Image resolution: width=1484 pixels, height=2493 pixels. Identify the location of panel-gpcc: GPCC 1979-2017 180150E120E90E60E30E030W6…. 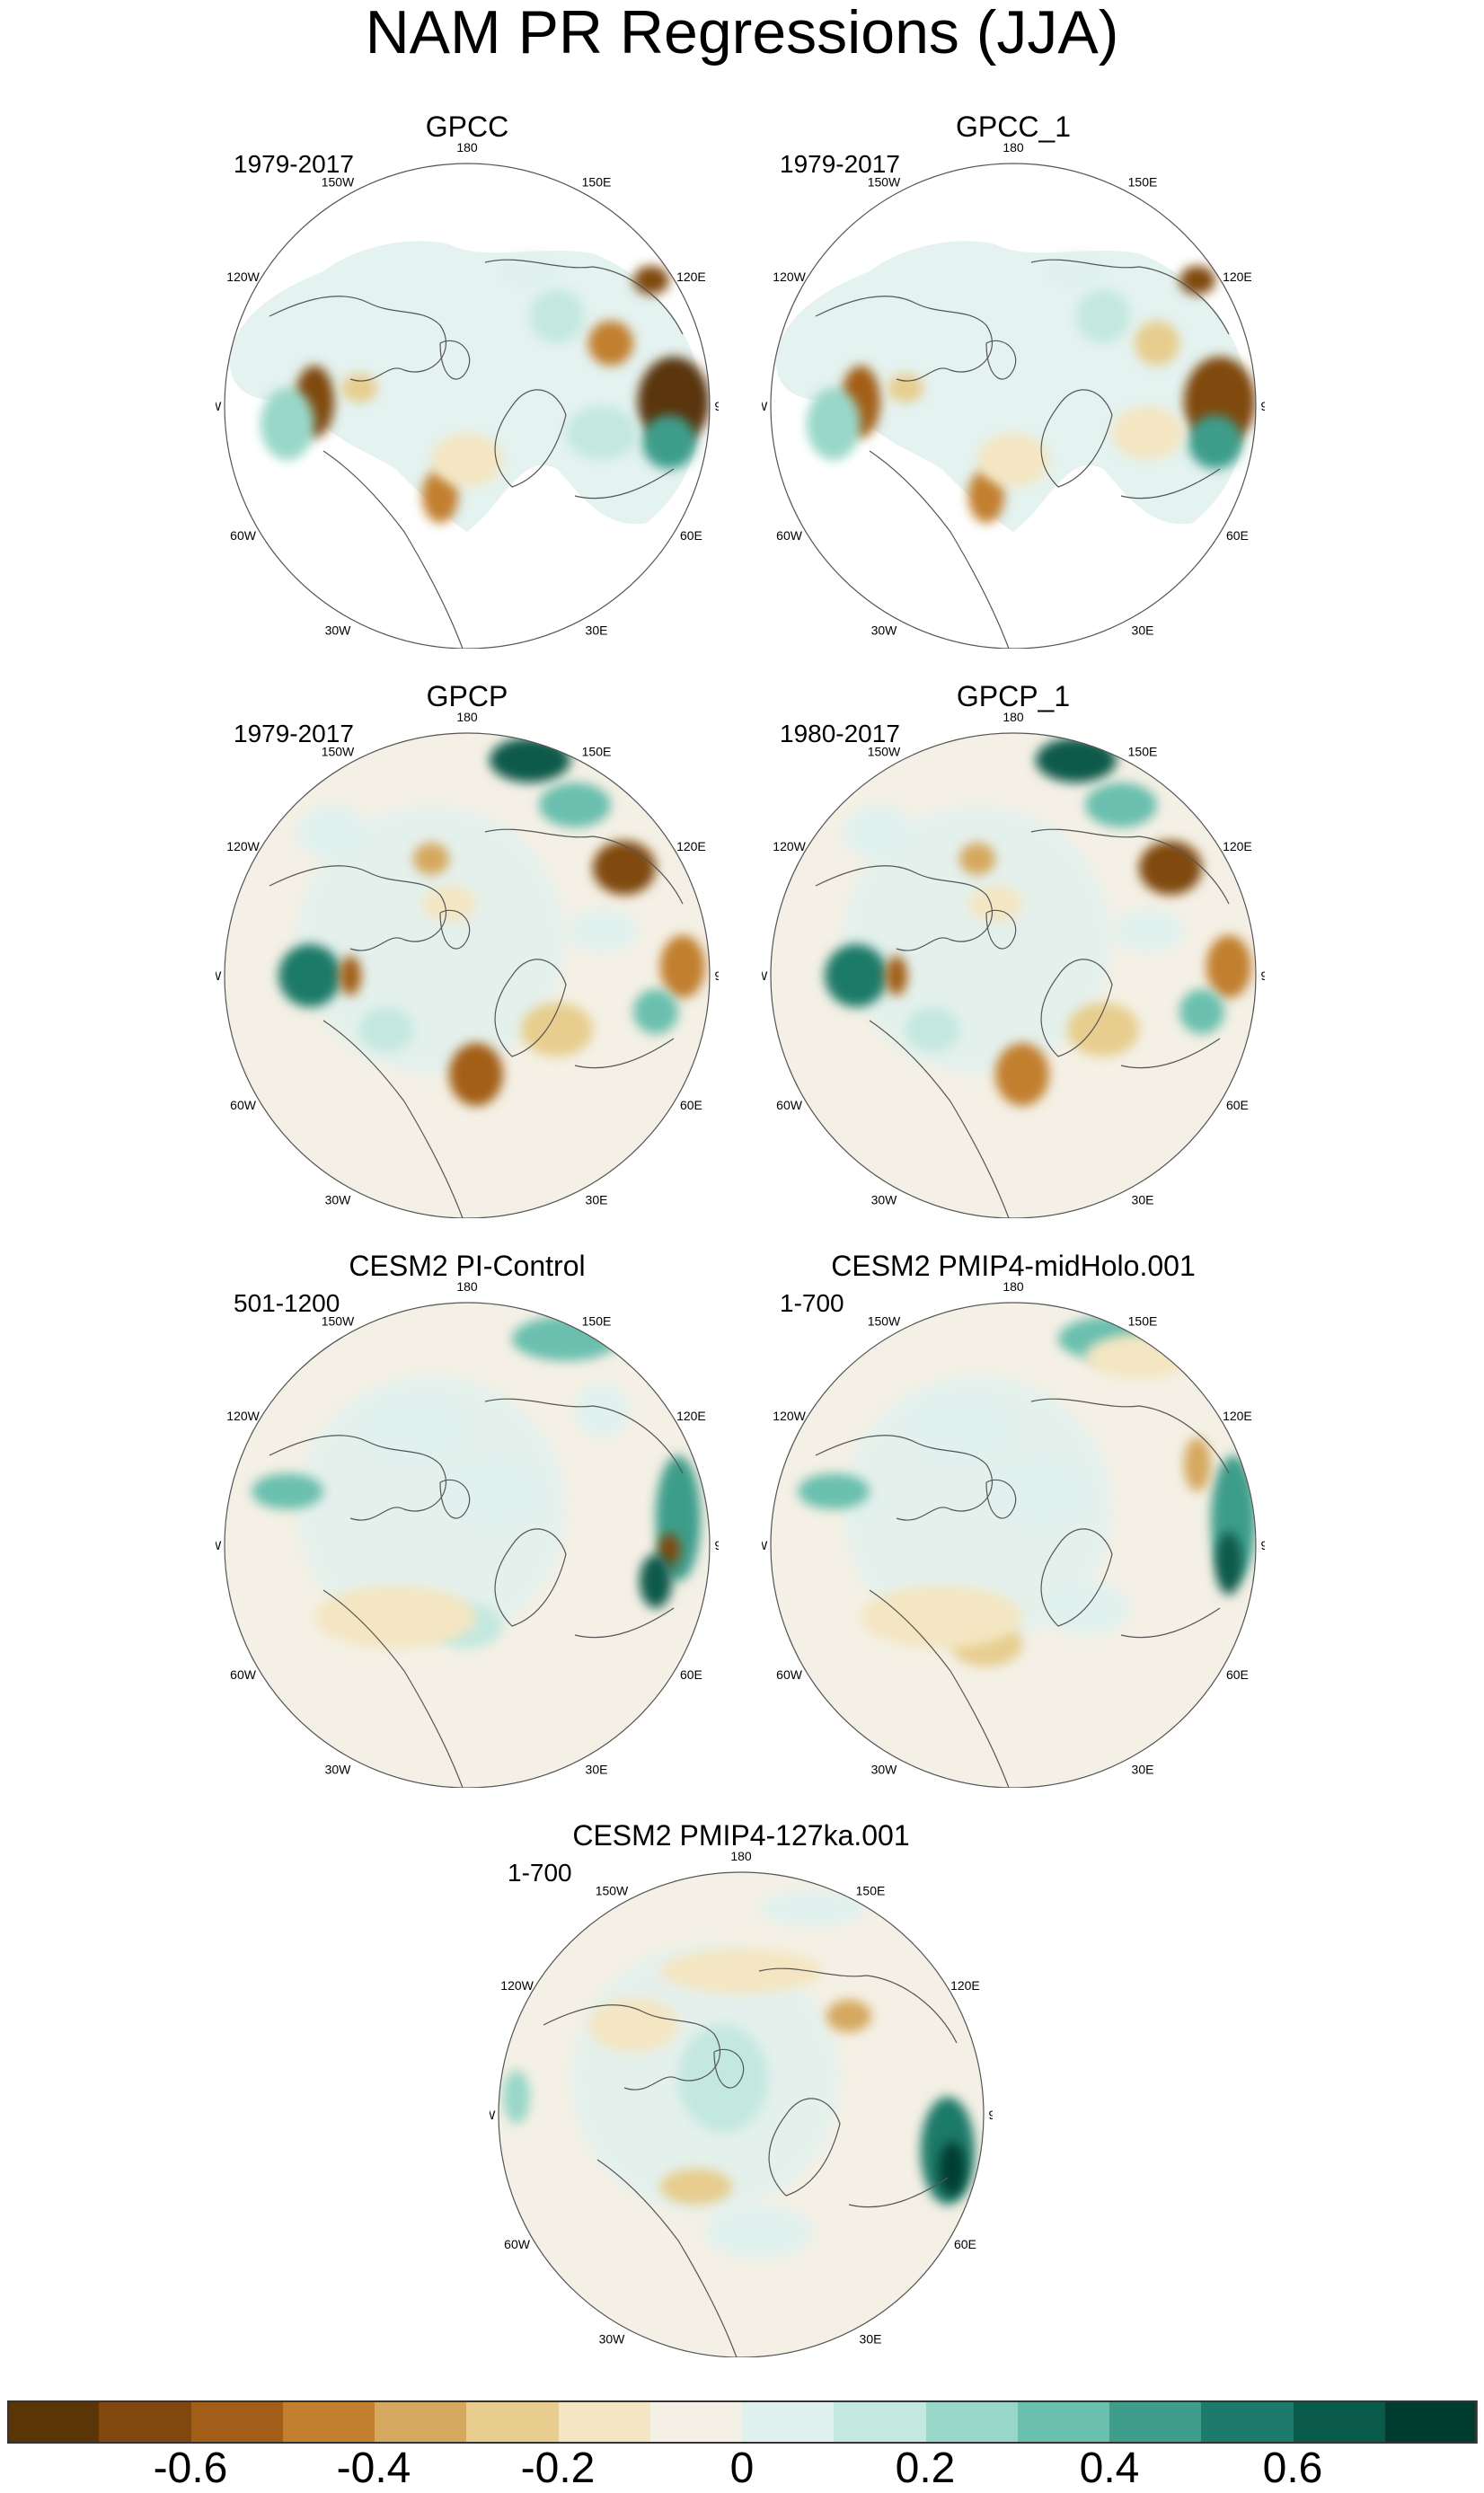
(467, 379).